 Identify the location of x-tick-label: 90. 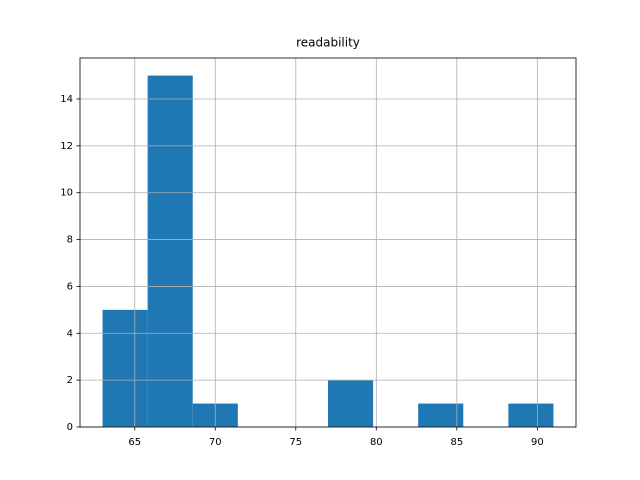
(537, 442).